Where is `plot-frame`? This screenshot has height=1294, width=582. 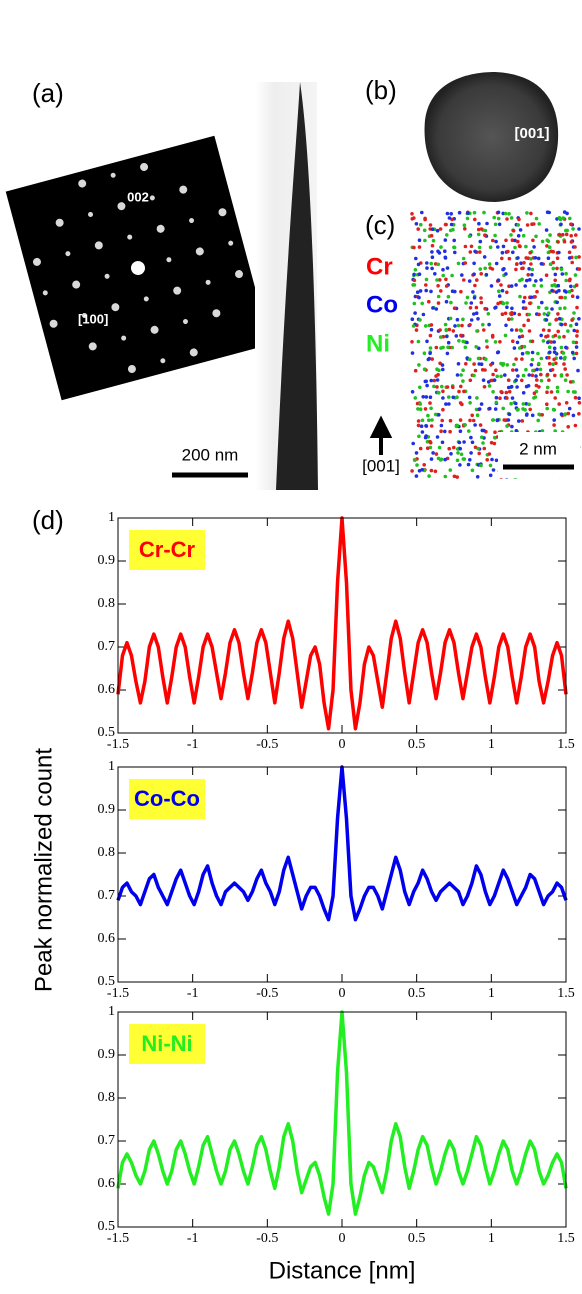 plot-frame is located at coordinates (342, 874).